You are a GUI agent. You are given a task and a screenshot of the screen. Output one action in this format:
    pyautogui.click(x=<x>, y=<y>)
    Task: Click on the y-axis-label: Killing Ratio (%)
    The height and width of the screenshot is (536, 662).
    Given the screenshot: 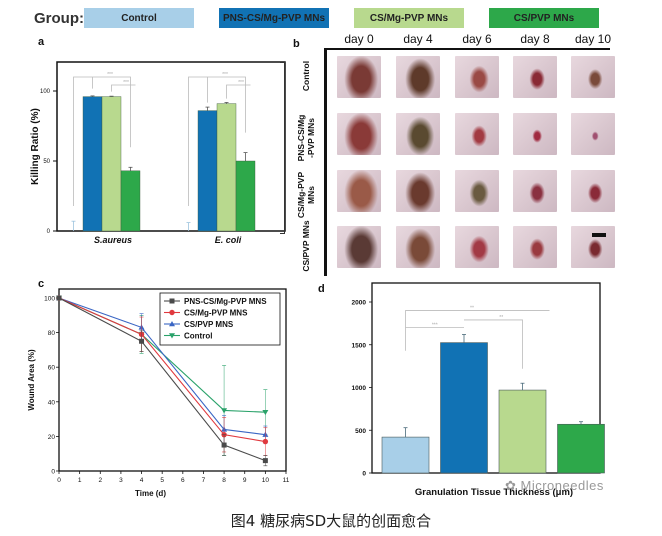 What is the action you would take?
    pyautogui.click(x=35, y=146)
    